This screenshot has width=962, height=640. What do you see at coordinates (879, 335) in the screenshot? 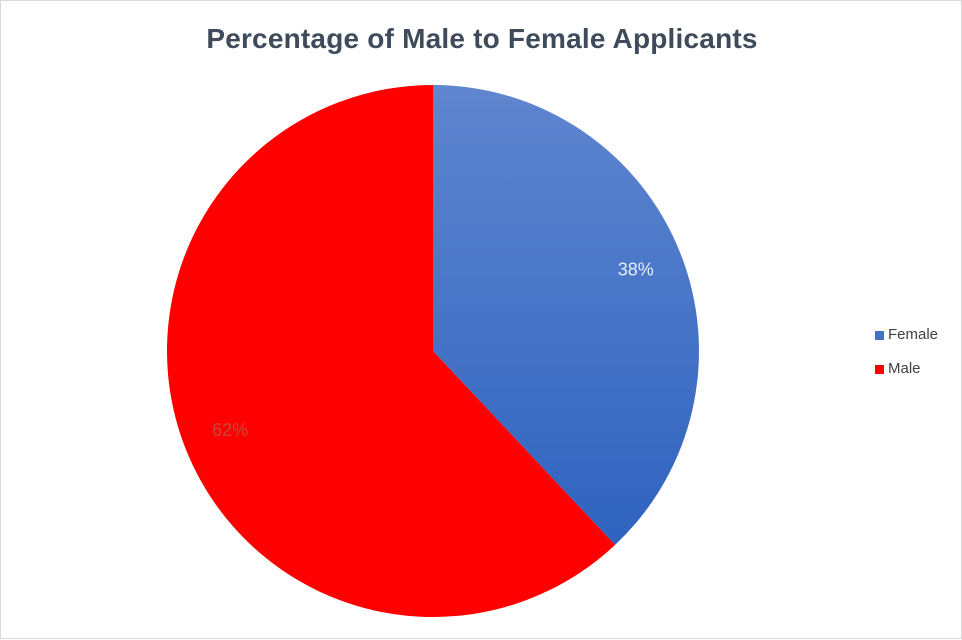
I see `legend-swatch-female` at bounding box center [879, 335].